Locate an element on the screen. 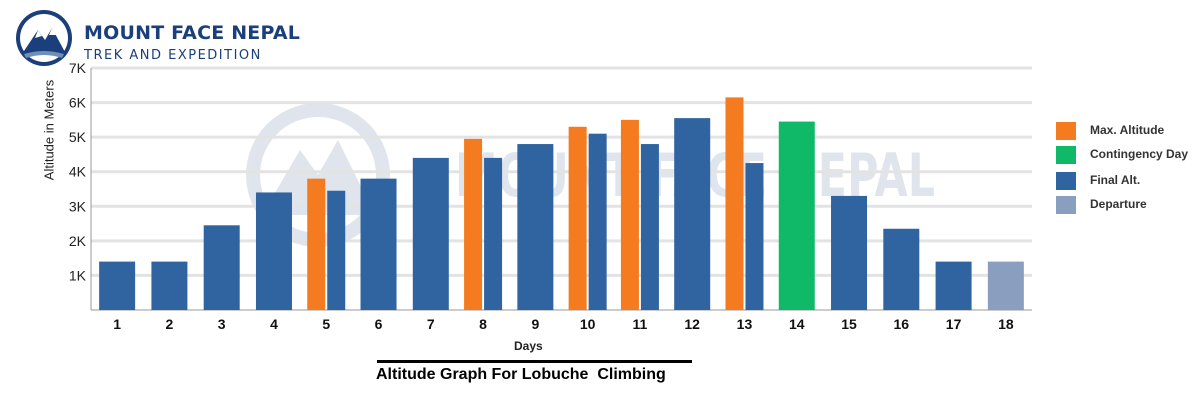  brand-name: MOUNT FACE NEPAL is located at coordinates (192, 33).